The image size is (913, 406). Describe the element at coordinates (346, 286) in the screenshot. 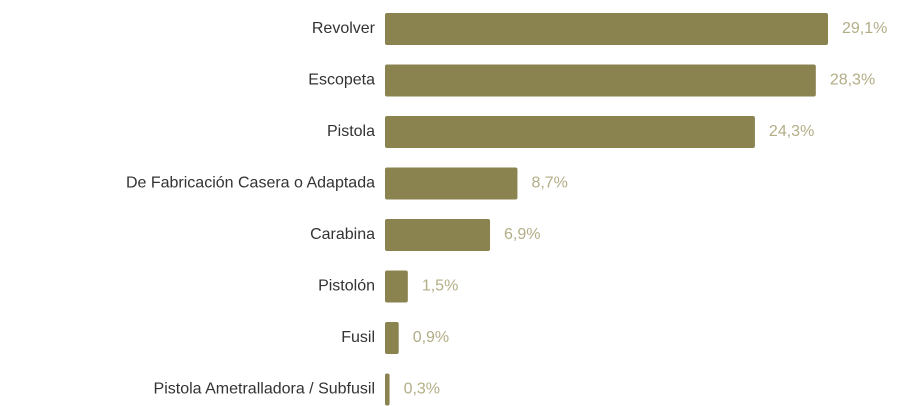

I see `category-label: Pistolón` at that location.